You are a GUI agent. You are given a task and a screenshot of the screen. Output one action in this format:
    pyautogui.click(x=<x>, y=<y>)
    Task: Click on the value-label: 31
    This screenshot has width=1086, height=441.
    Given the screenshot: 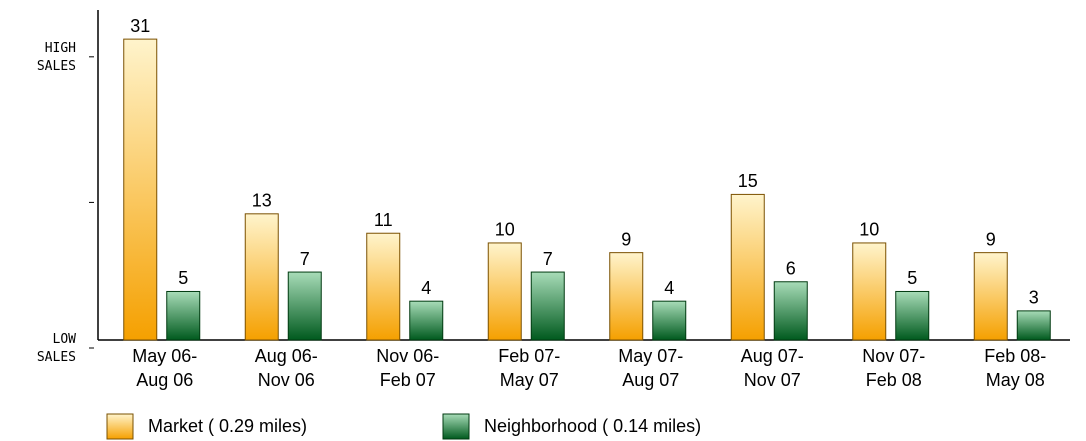 What is the action you would take?
    pyautogui.click(x=140, y=26)
    